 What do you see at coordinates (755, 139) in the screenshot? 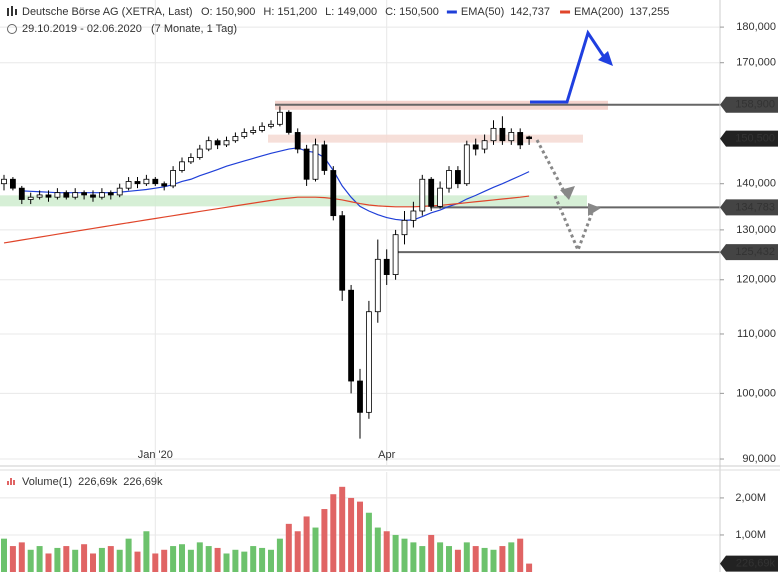
I see `level-label: 150,500` at bounding box center [755, 139].